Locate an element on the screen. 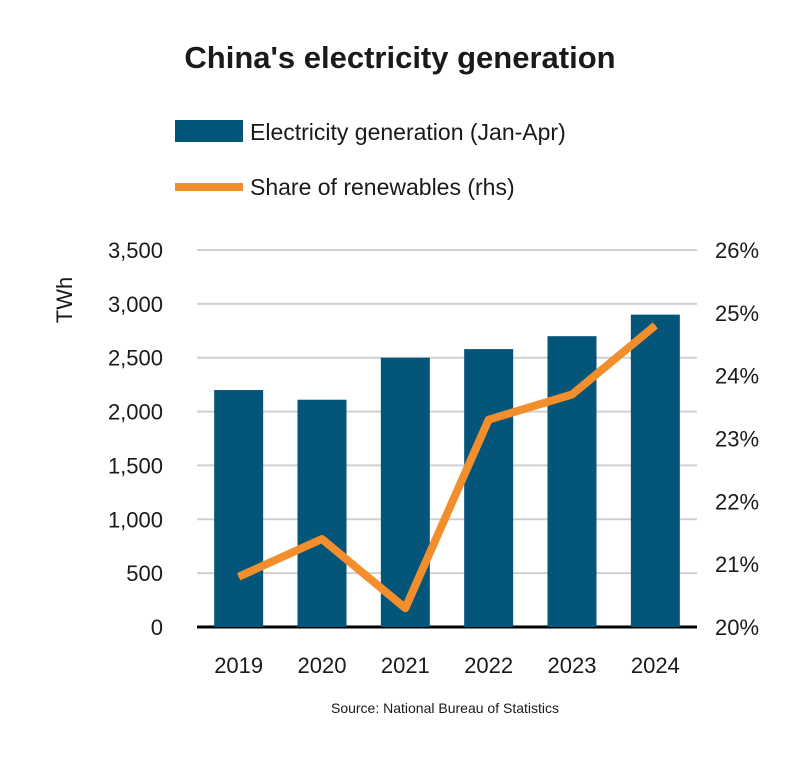  y-tick-label: 2,500 is located at coordinates (135, 358).